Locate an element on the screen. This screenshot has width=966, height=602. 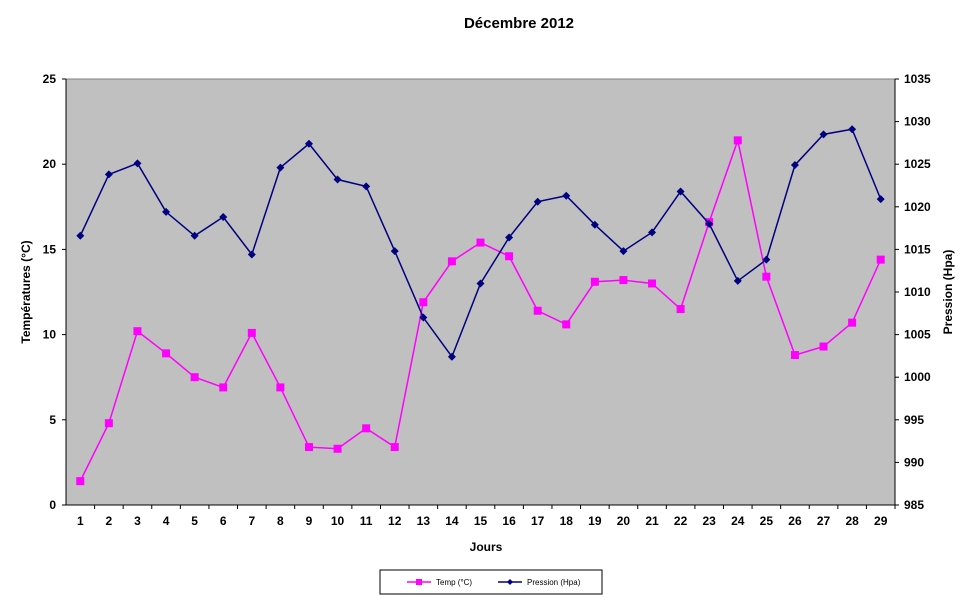
x-tick-label: 5 is located at coordinates (194, 521).